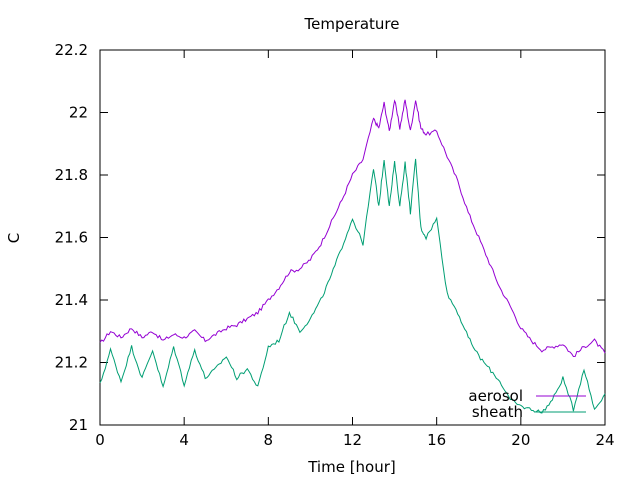 The width and height of the screenshot is (640, 484). What do you see at coordinates (71, 300) in the screenshot?
I see `y-tick-label: 21.4` at bounding box center [71, 300].